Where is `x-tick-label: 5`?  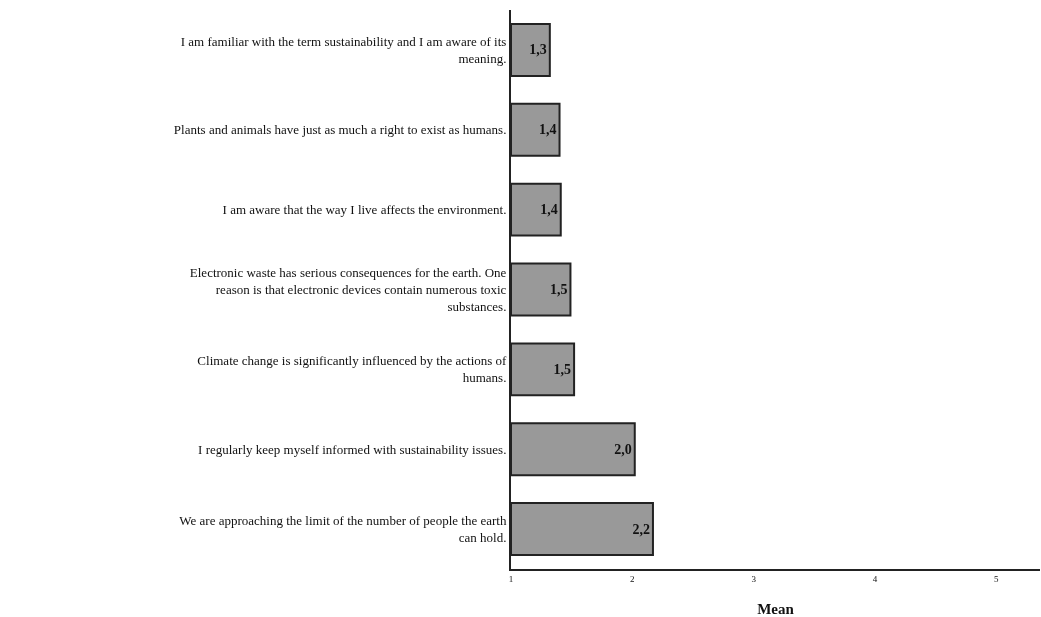 x-tick-label: 5 is located at coordinates (997, 578).